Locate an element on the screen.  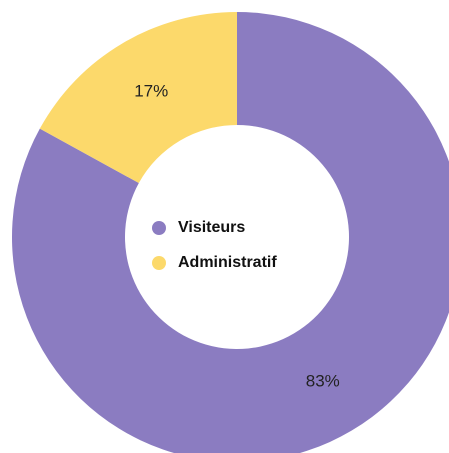
slice-label: 83% is located at coordinates (323, 381).